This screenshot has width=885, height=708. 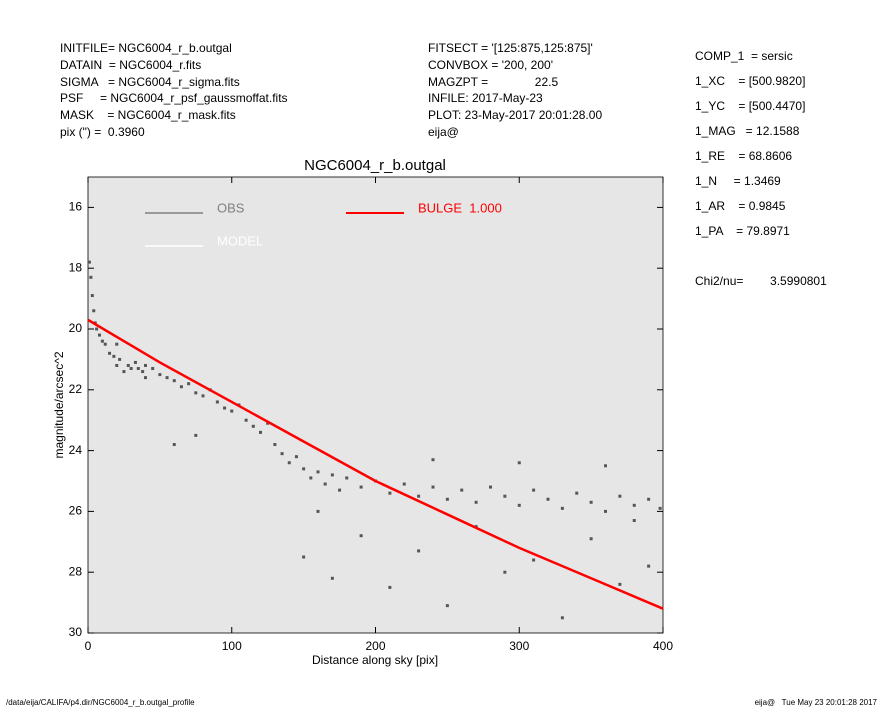 What do you see at coordinates (744, 56) in the screenshot?
I see `header-line: COMP_1 = sersic` at bounding box center [744, 56].